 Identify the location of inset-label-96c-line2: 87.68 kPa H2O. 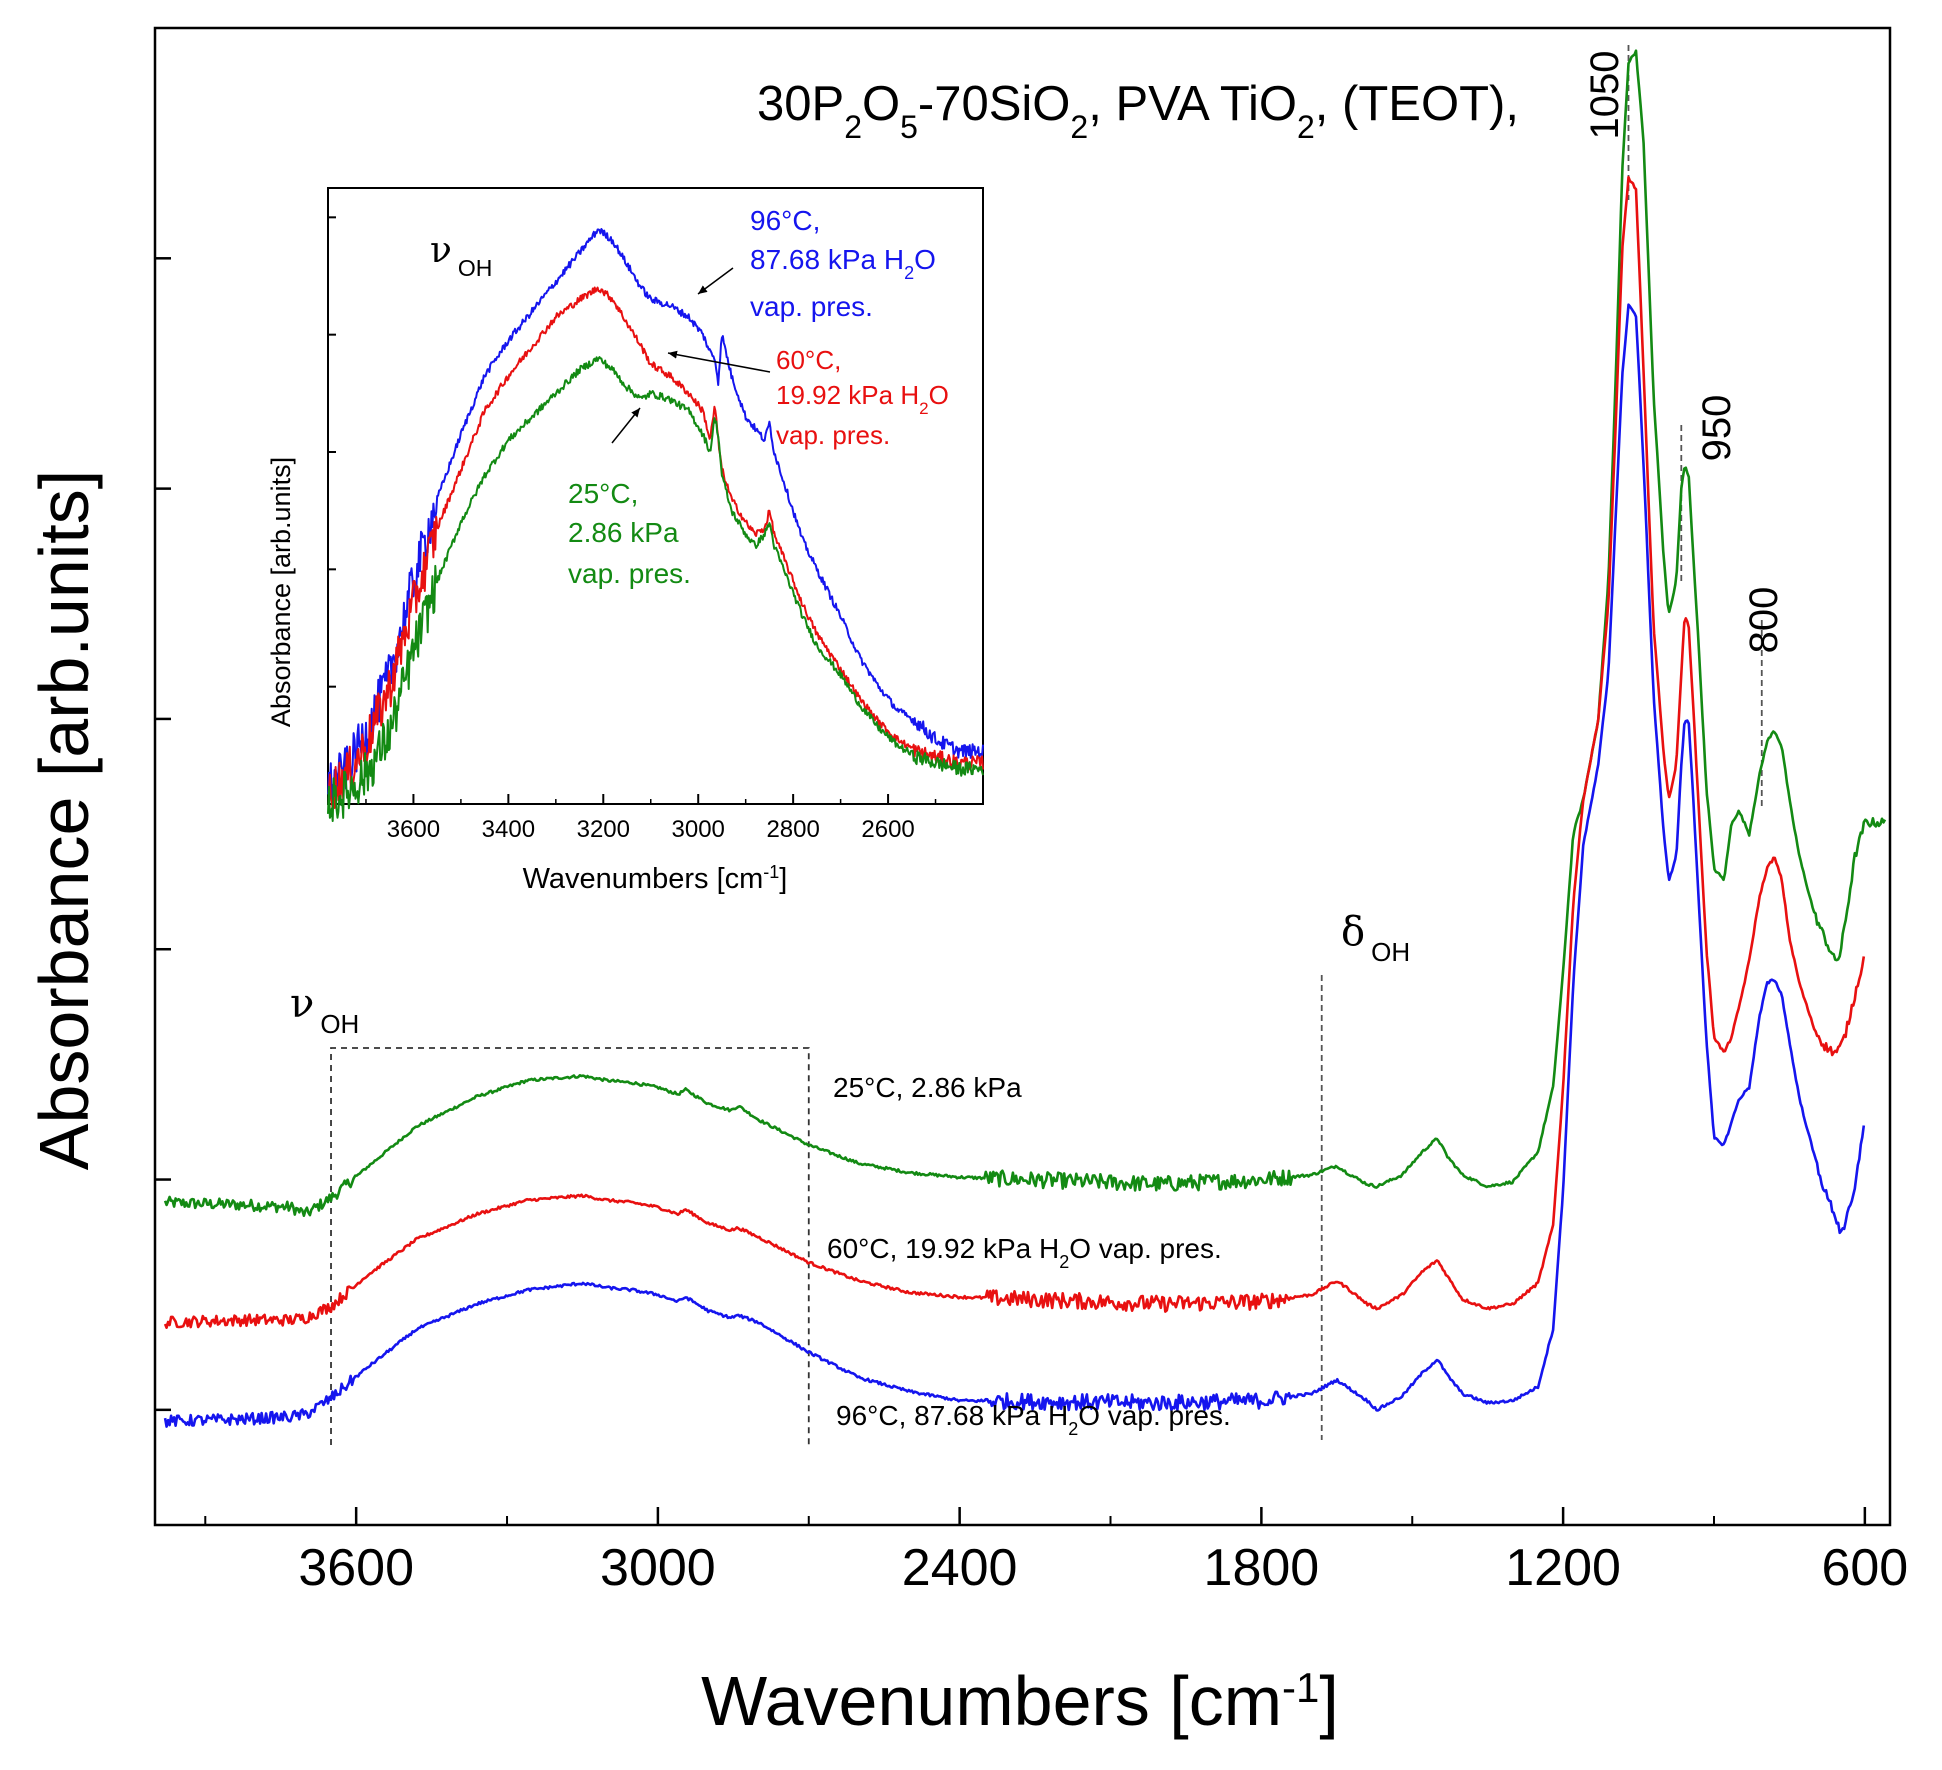
(843, 263).